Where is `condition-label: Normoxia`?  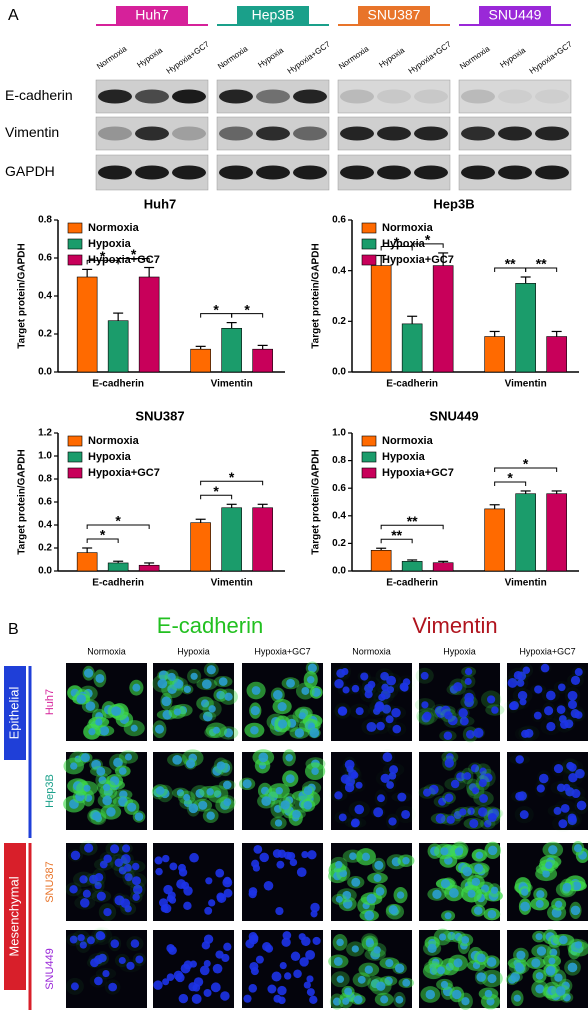
condition-label: Normoxia is located at coordinates (475, 57).